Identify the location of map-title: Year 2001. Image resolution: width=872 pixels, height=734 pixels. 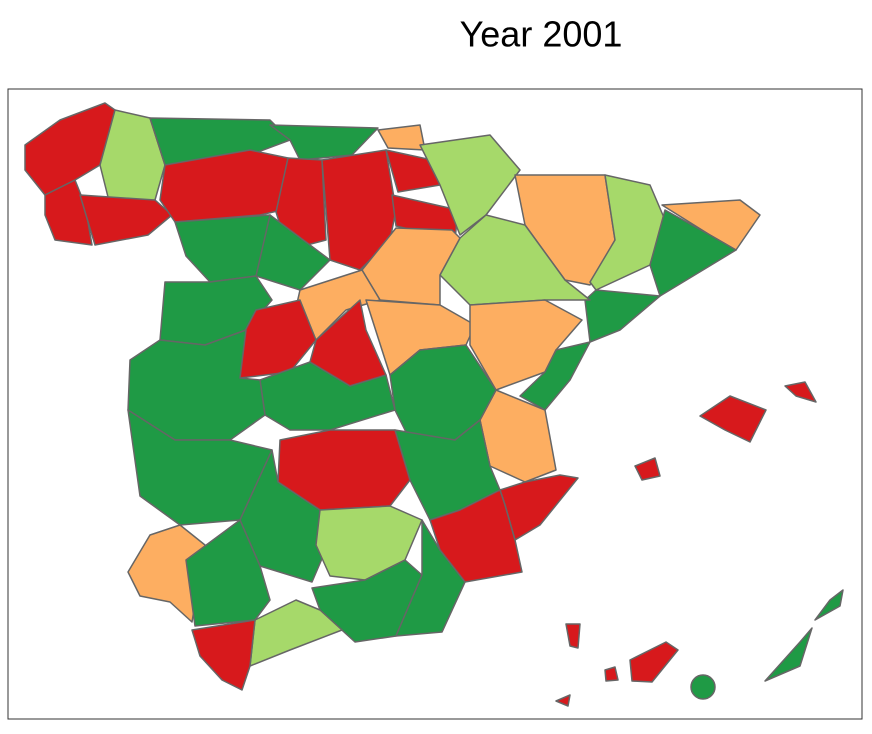
(541, 34).